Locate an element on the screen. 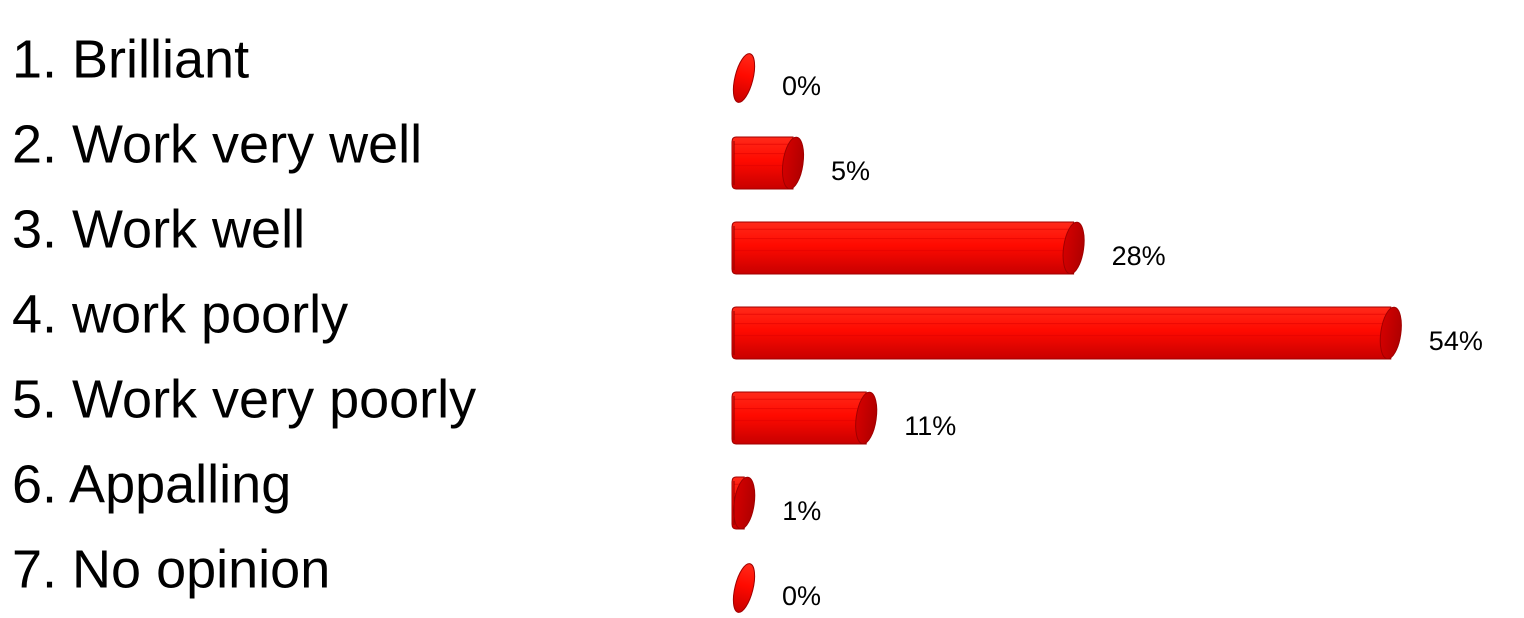 This screenshot has width=1524, height=618. value-label: 1% is located at coordinates (801, 511).